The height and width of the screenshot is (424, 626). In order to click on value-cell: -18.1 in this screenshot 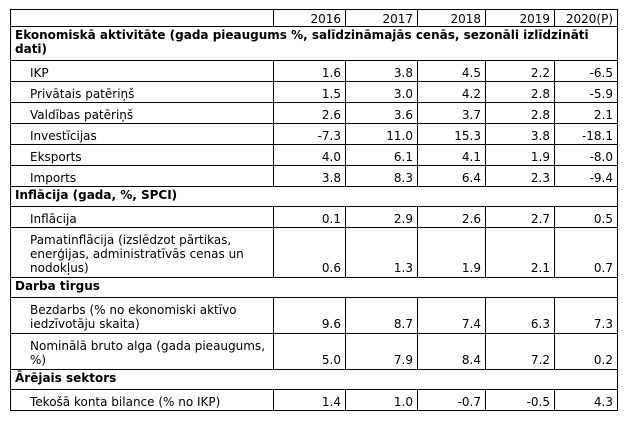, I will do `click(586, 134)`.